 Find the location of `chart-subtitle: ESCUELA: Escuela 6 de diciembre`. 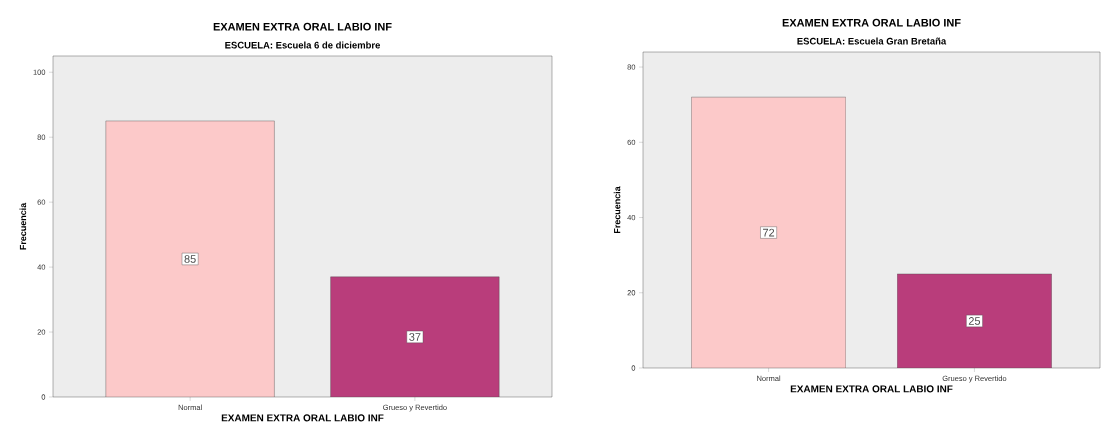

chart-subtitle: ESCUELA: Escuela 6 de diciembre is located at coordinates (303, 45).